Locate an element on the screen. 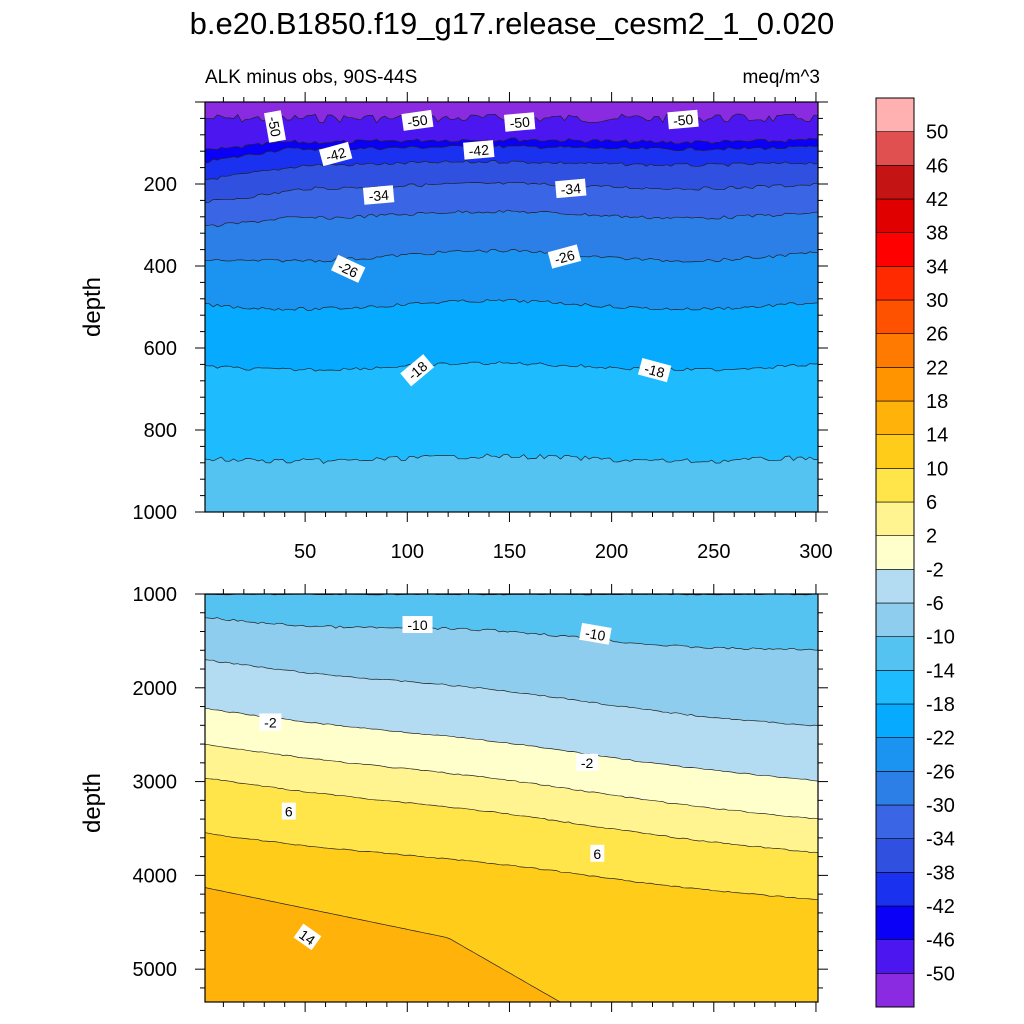  contour-label-text: -18 is located at coordinates (655, 370).